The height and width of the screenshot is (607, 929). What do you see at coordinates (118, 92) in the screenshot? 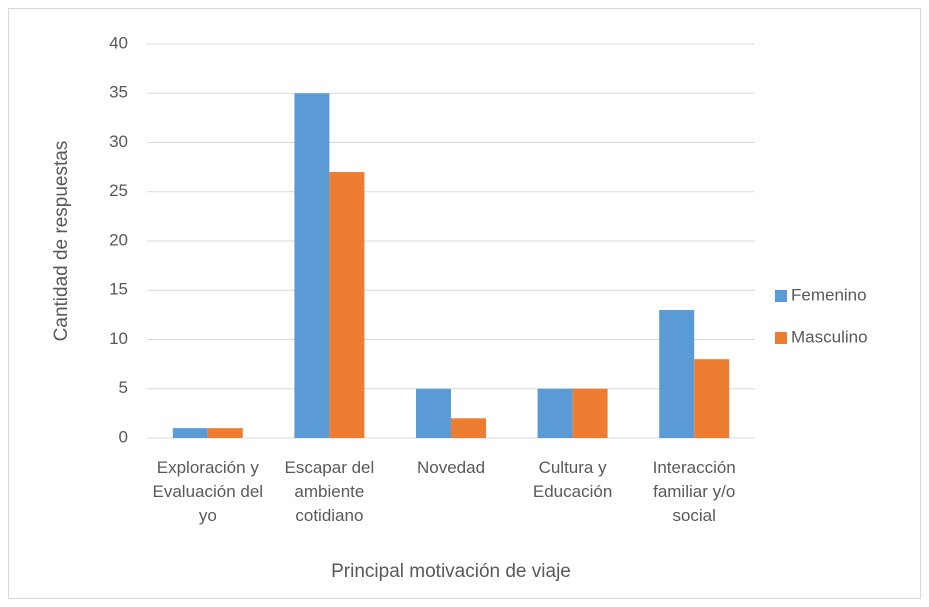
I see `y-tick-label: 35` at bounding box center [118, 92].